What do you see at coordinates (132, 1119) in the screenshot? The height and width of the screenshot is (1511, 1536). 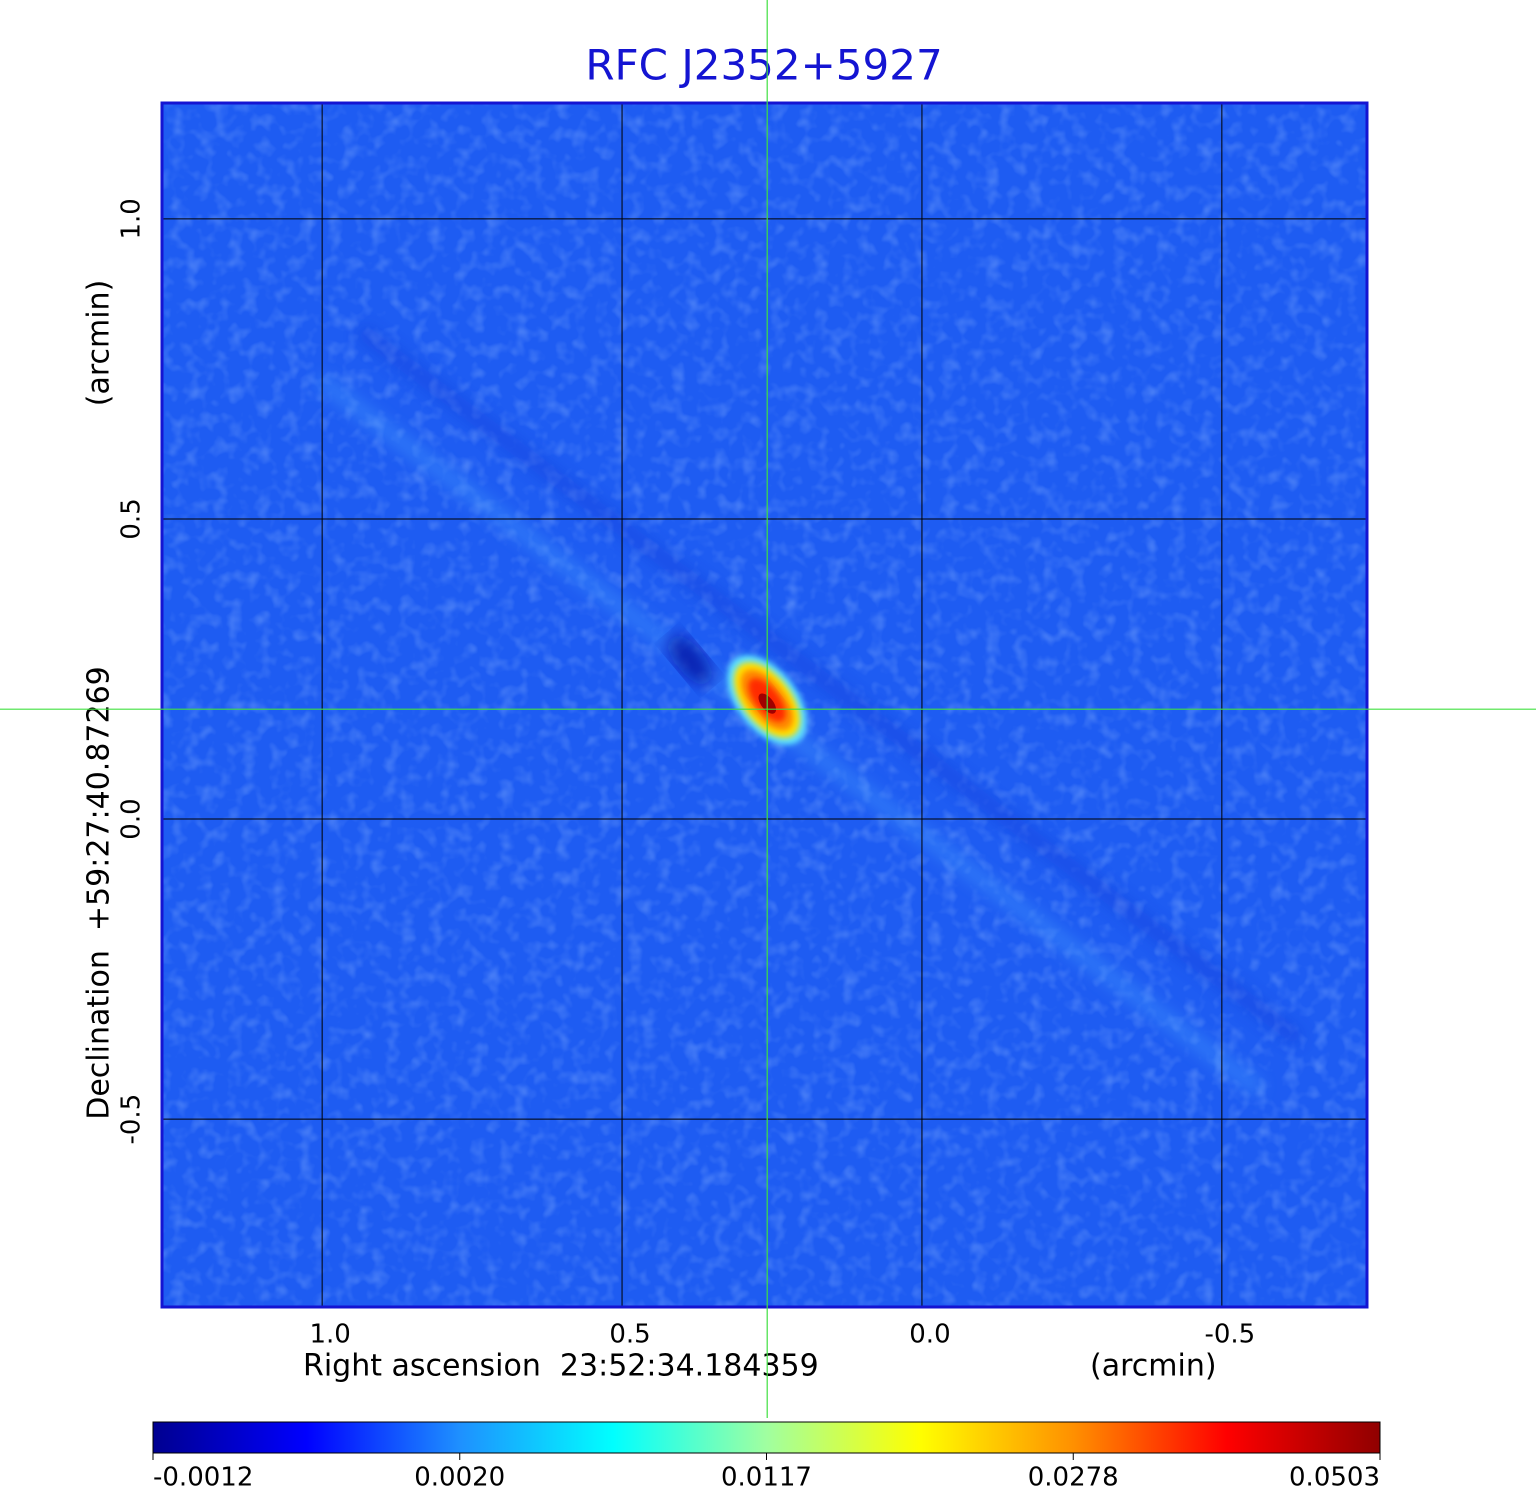 I see `y-tick-label: -0.5` at bounding box center [132, 1119].